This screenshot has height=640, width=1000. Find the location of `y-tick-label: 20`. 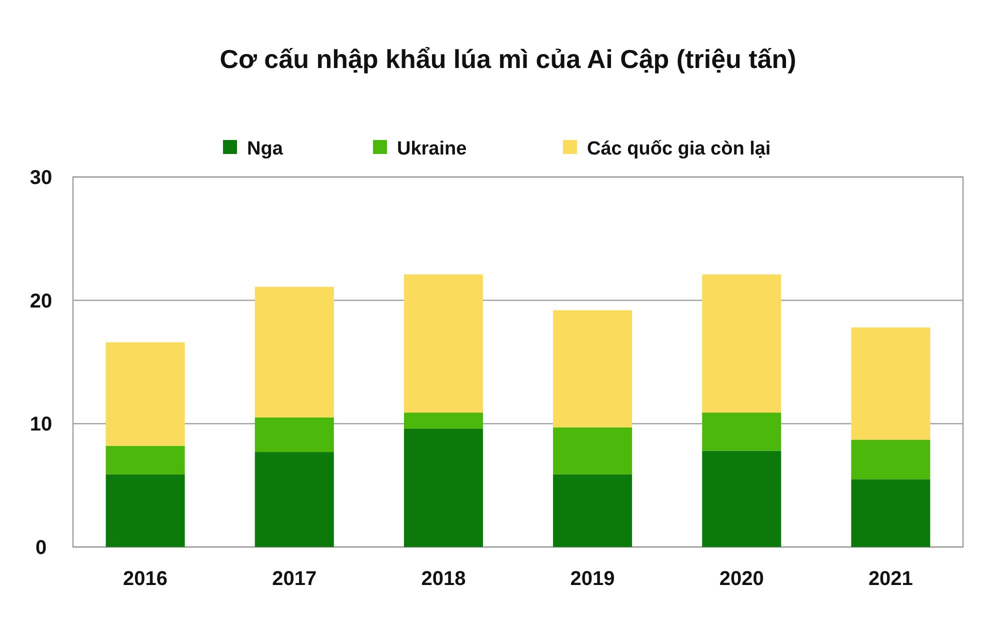

y-tick-label: 20 is located at coordinates (41, 301).